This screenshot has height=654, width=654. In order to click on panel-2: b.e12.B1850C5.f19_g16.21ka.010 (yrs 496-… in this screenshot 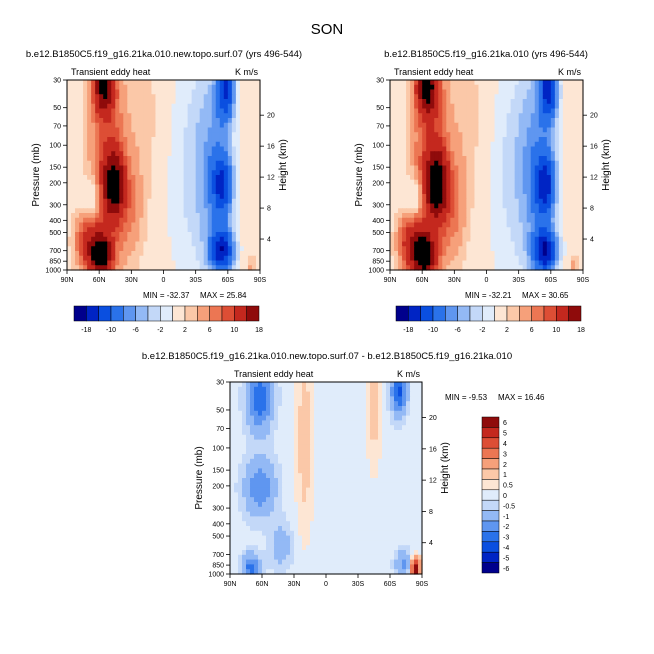, I will do `click(483, 166)`.